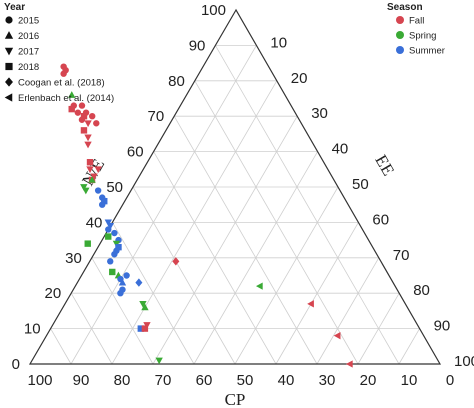  Describe the element at coordinates (53, 293) in the screenshot. I see `tick-label-ne: 20` at that location.